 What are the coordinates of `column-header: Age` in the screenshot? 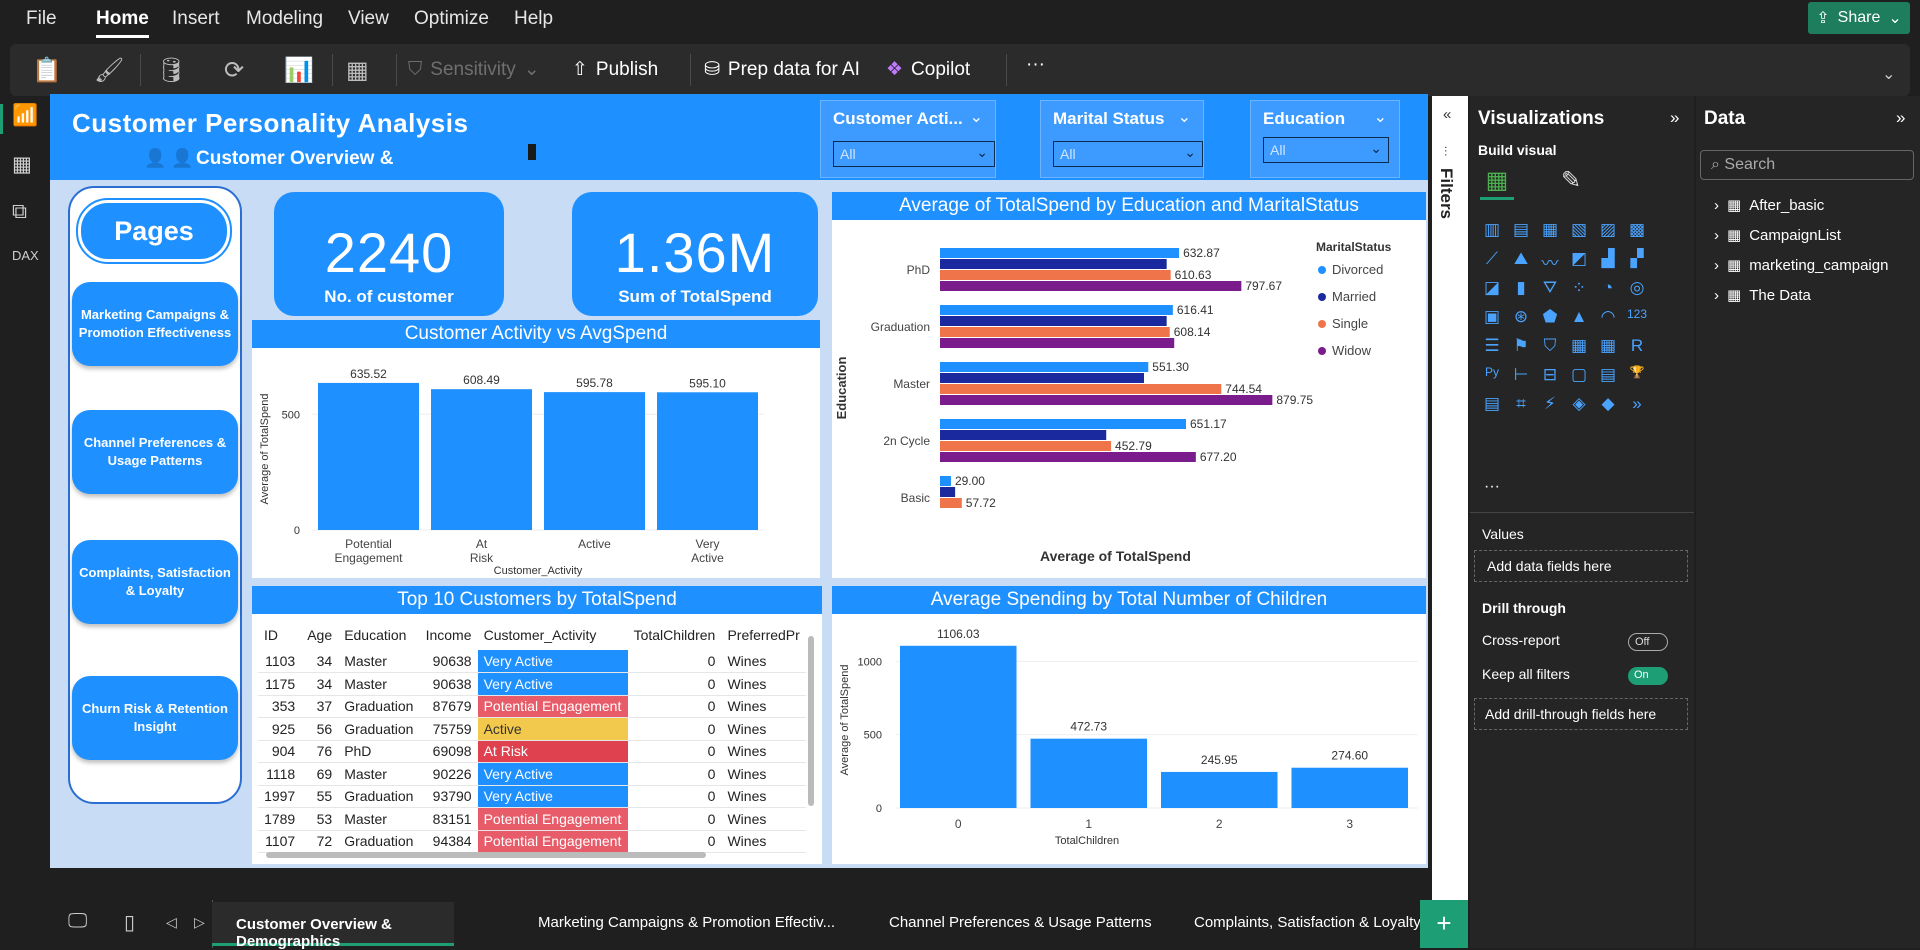 It's located at (320, 635).